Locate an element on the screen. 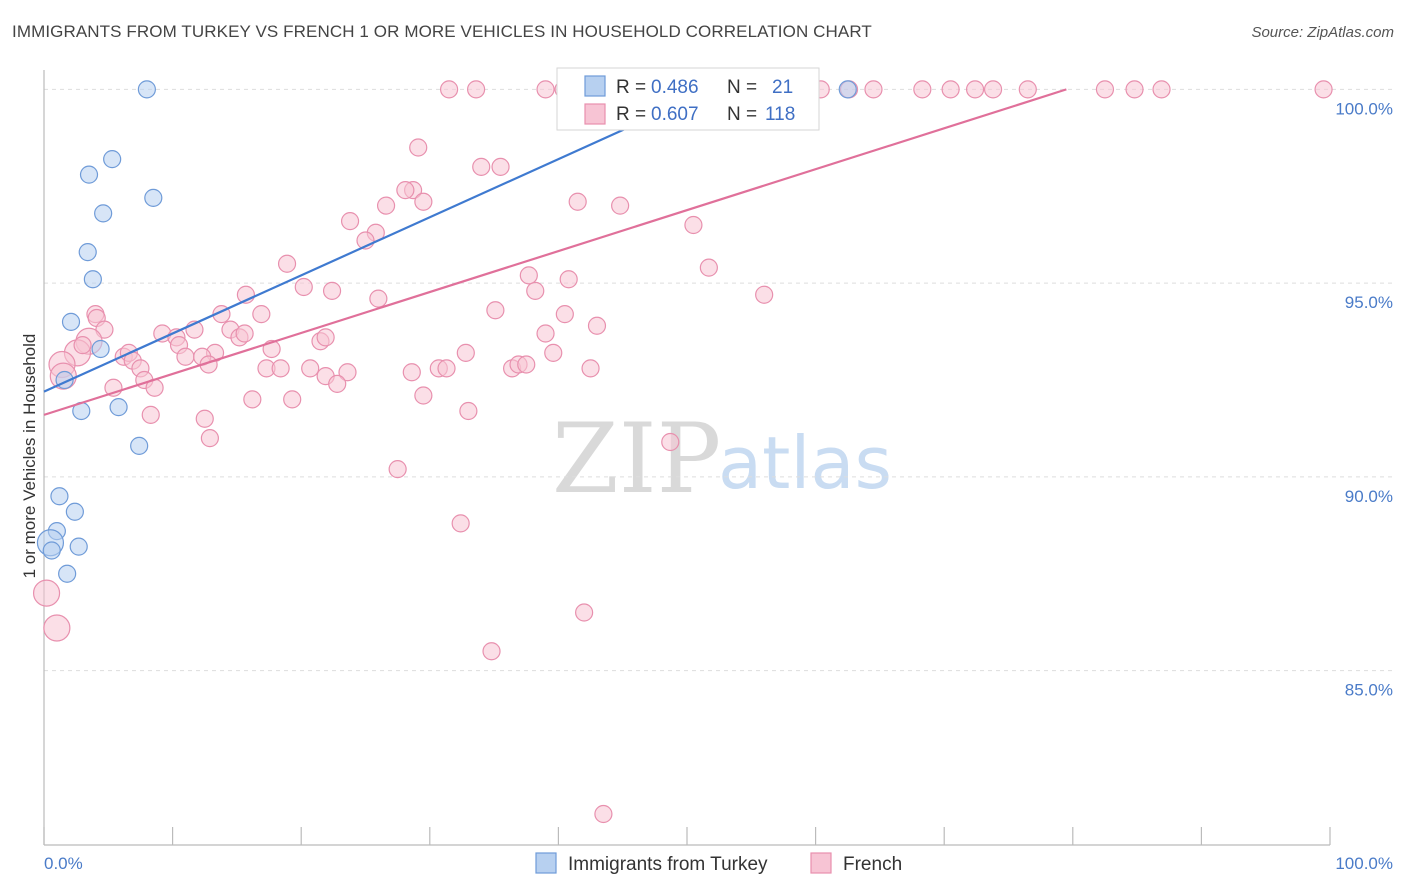  y-tick-label: 100.0% is located at coordinates (1364, 108).